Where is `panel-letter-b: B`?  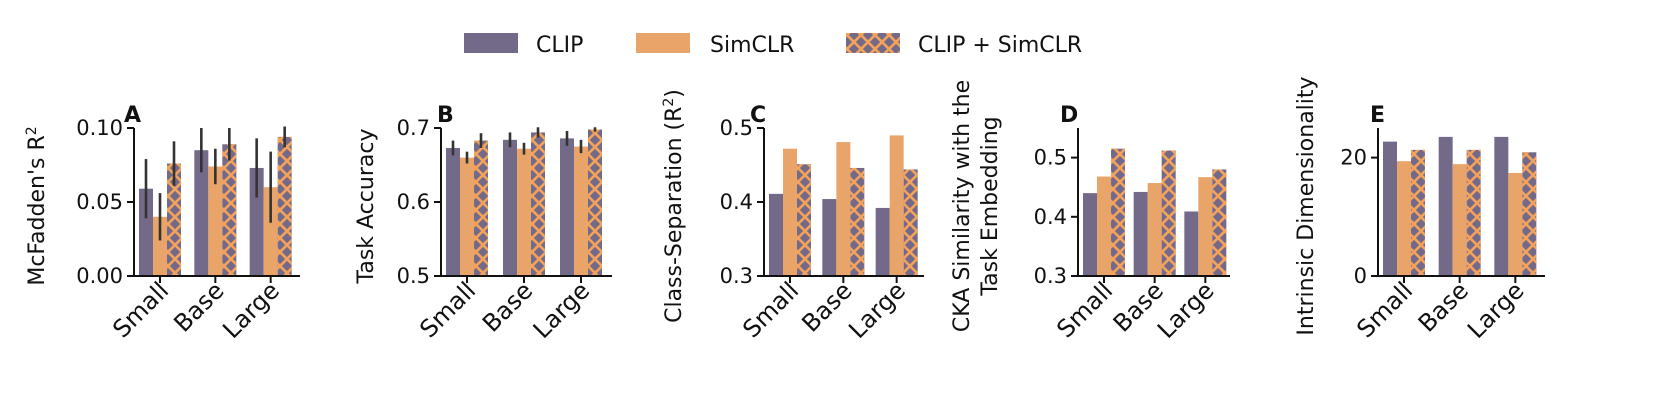
panel-letter-b: B is located at coordinates (445, 115).